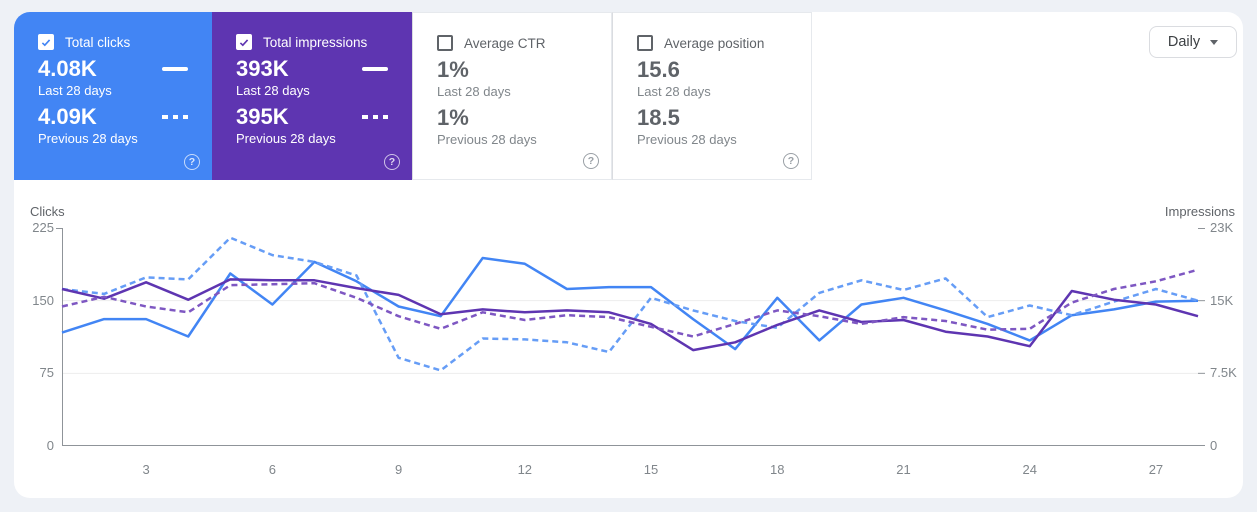 The height and width of the screenshot is (512, 1257). What do you see at coordinates (398, 469) in the screenshot?
I see `x-axis-tick-label: 9` at bounding box center [398, 469].